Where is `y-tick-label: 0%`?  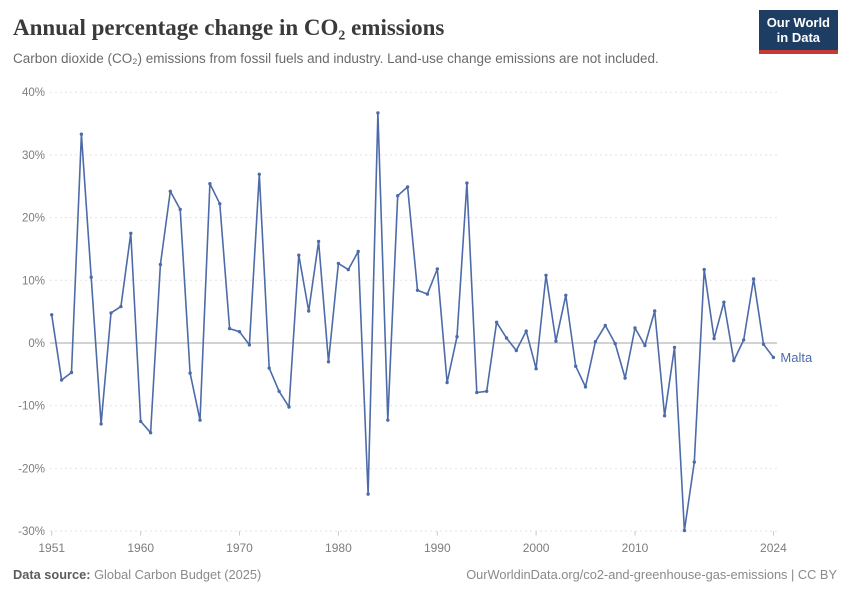
y-tick-label: 0% is located at coordinates (36, 344).